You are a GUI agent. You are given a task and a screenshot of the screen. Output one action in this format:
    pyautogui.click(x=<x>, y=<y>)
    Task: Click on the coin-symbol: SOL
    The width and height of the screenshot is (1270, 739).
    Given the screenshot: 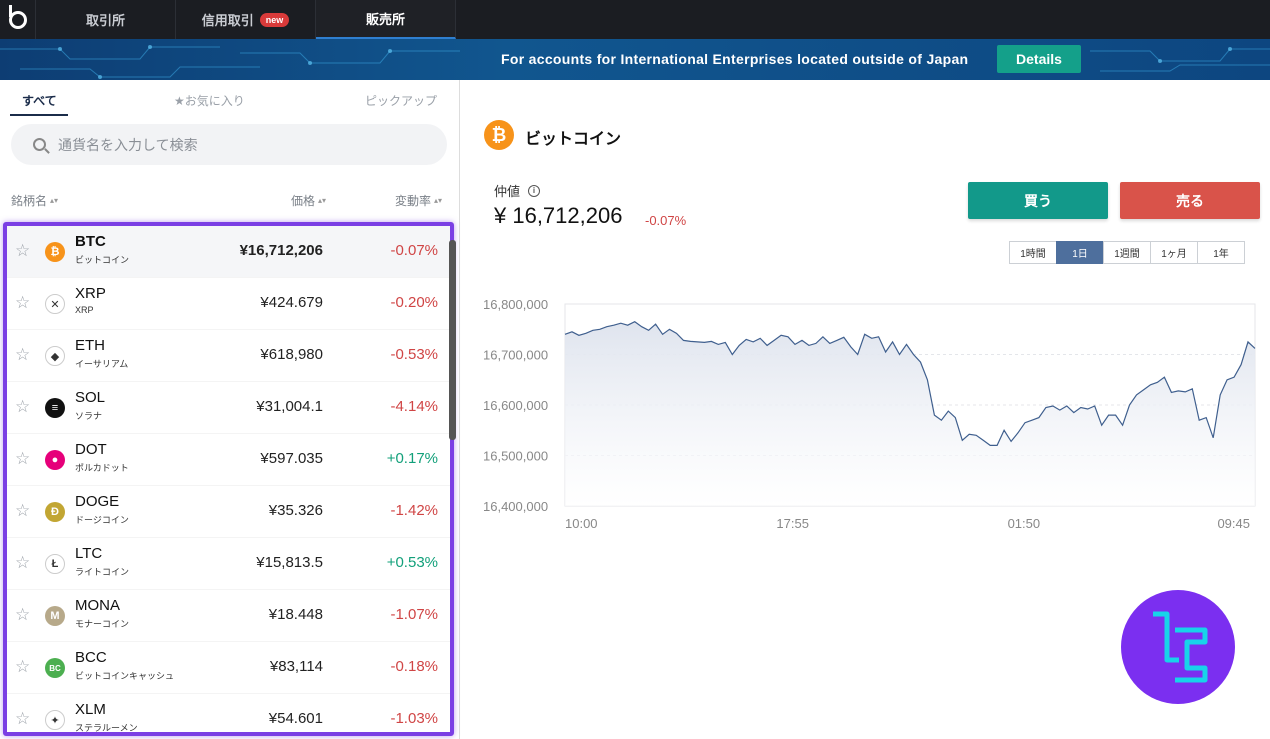 What is the action you would take?
    pyautogui.click(x=90, y=397)
    